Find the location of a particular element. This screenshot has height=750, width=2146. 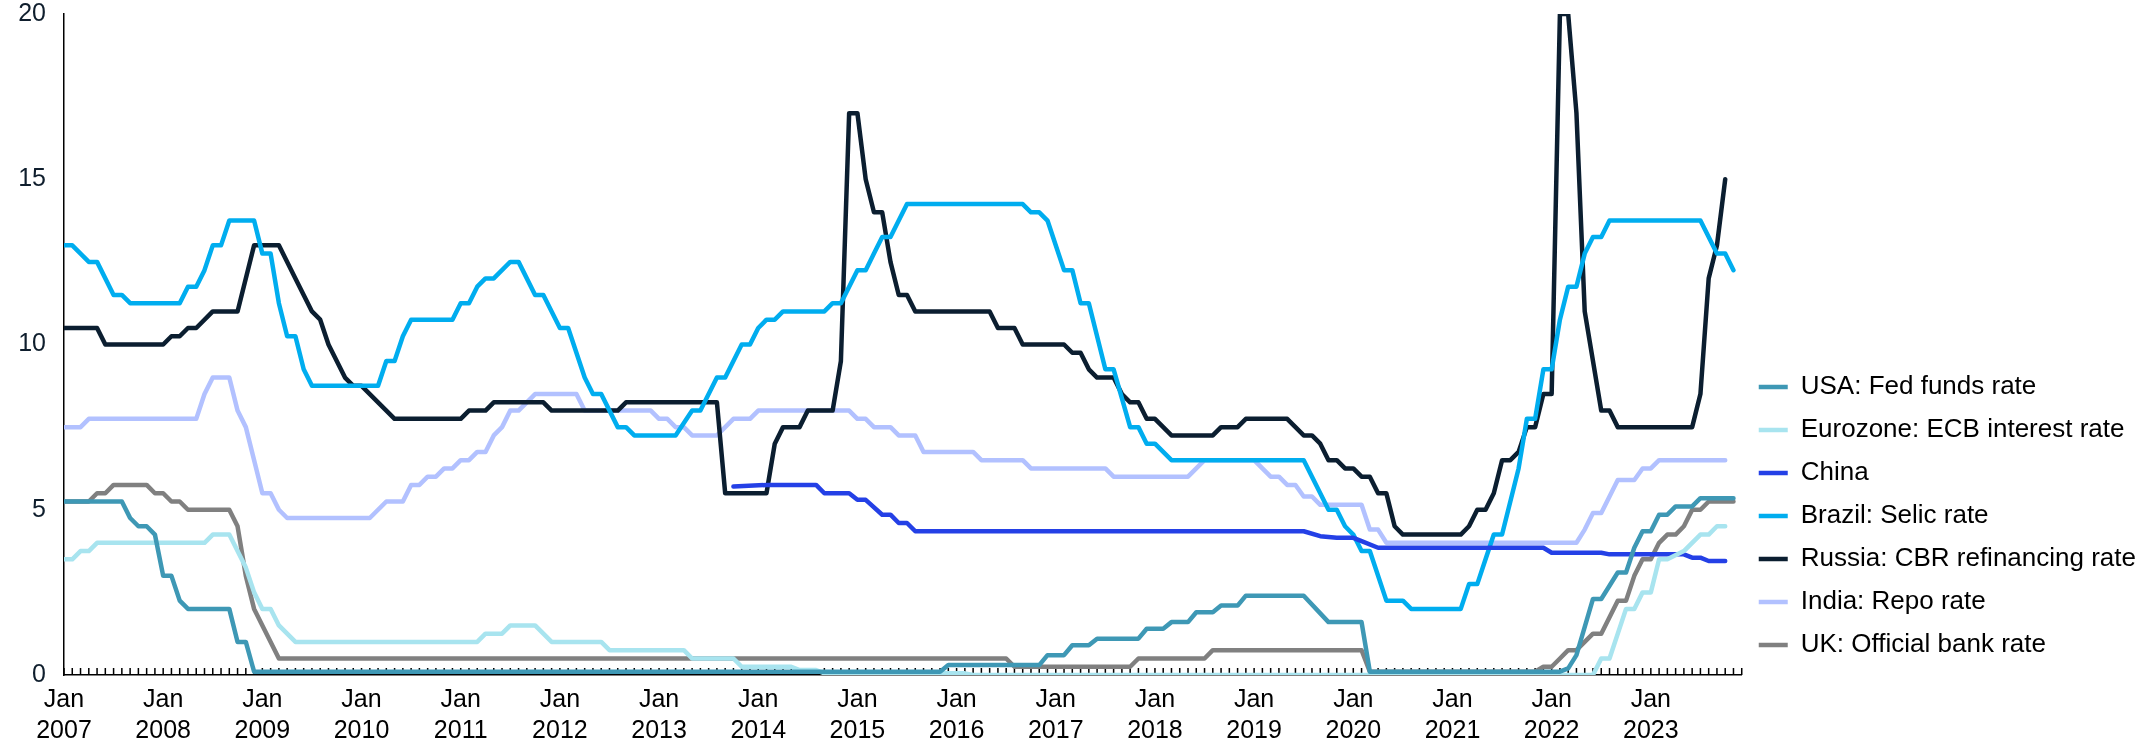

y-tick-label: 10 is located at coordinates (32, 342).